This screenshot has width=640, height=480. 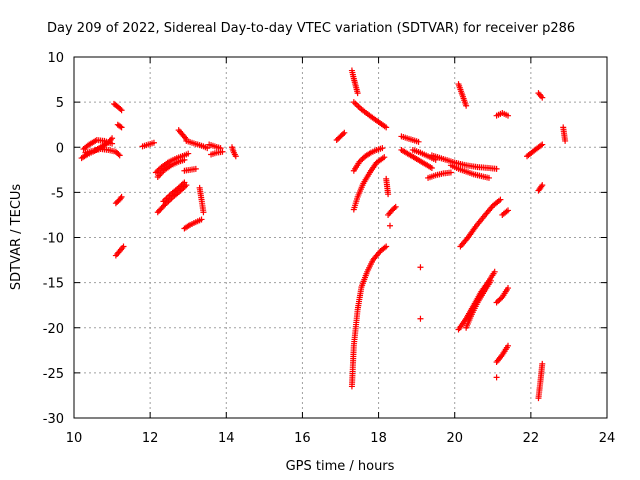 I want to click on x-tick-label: 14, so click(x=226, y=438).